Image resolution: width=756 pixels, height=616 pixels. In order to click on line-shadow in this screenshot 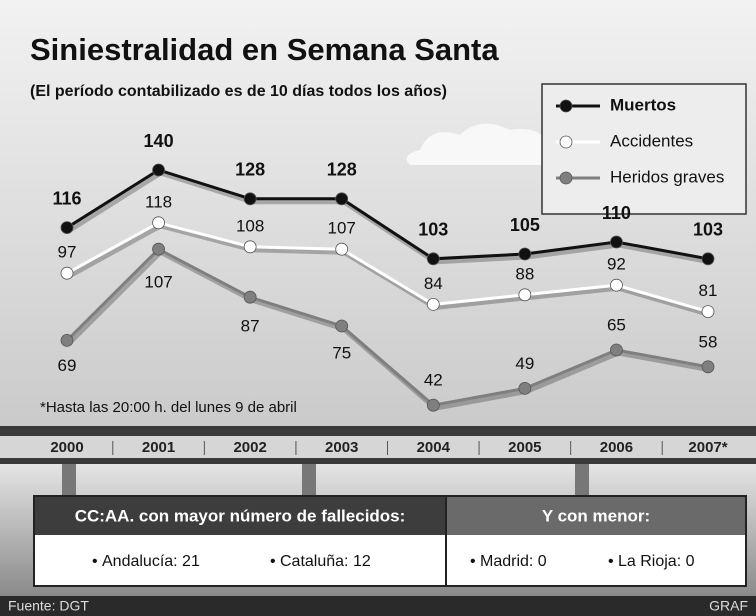, I will do `click(389, 270)`.